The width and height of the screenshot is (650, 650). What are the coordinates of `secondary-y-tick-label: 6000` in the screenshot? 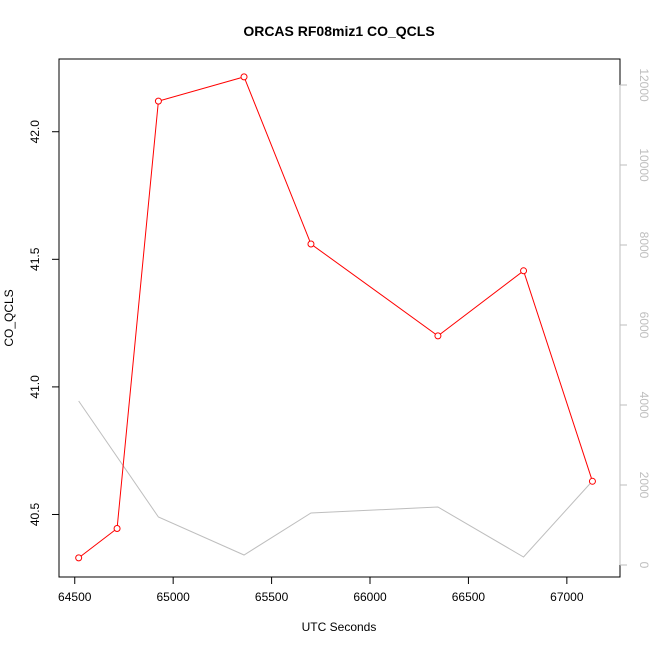 It's located at (643, 325).